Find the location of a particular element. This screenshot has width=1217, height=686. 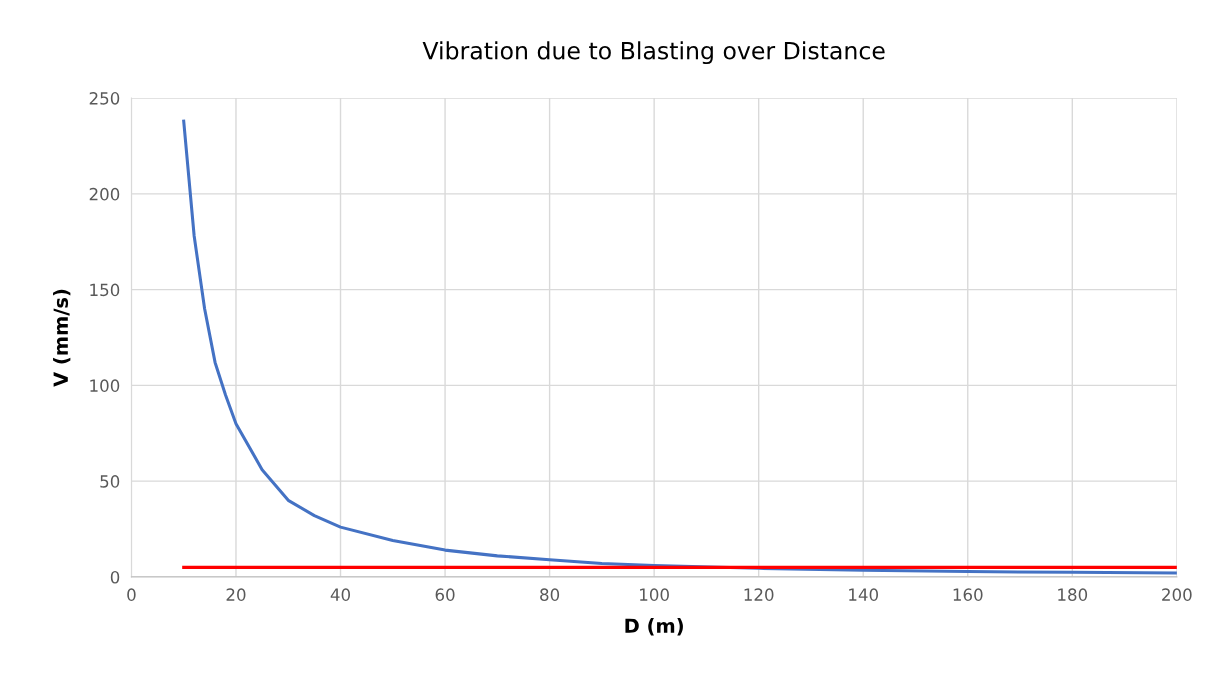

y-tick-label: 200 is located at coordinates (104, 194).